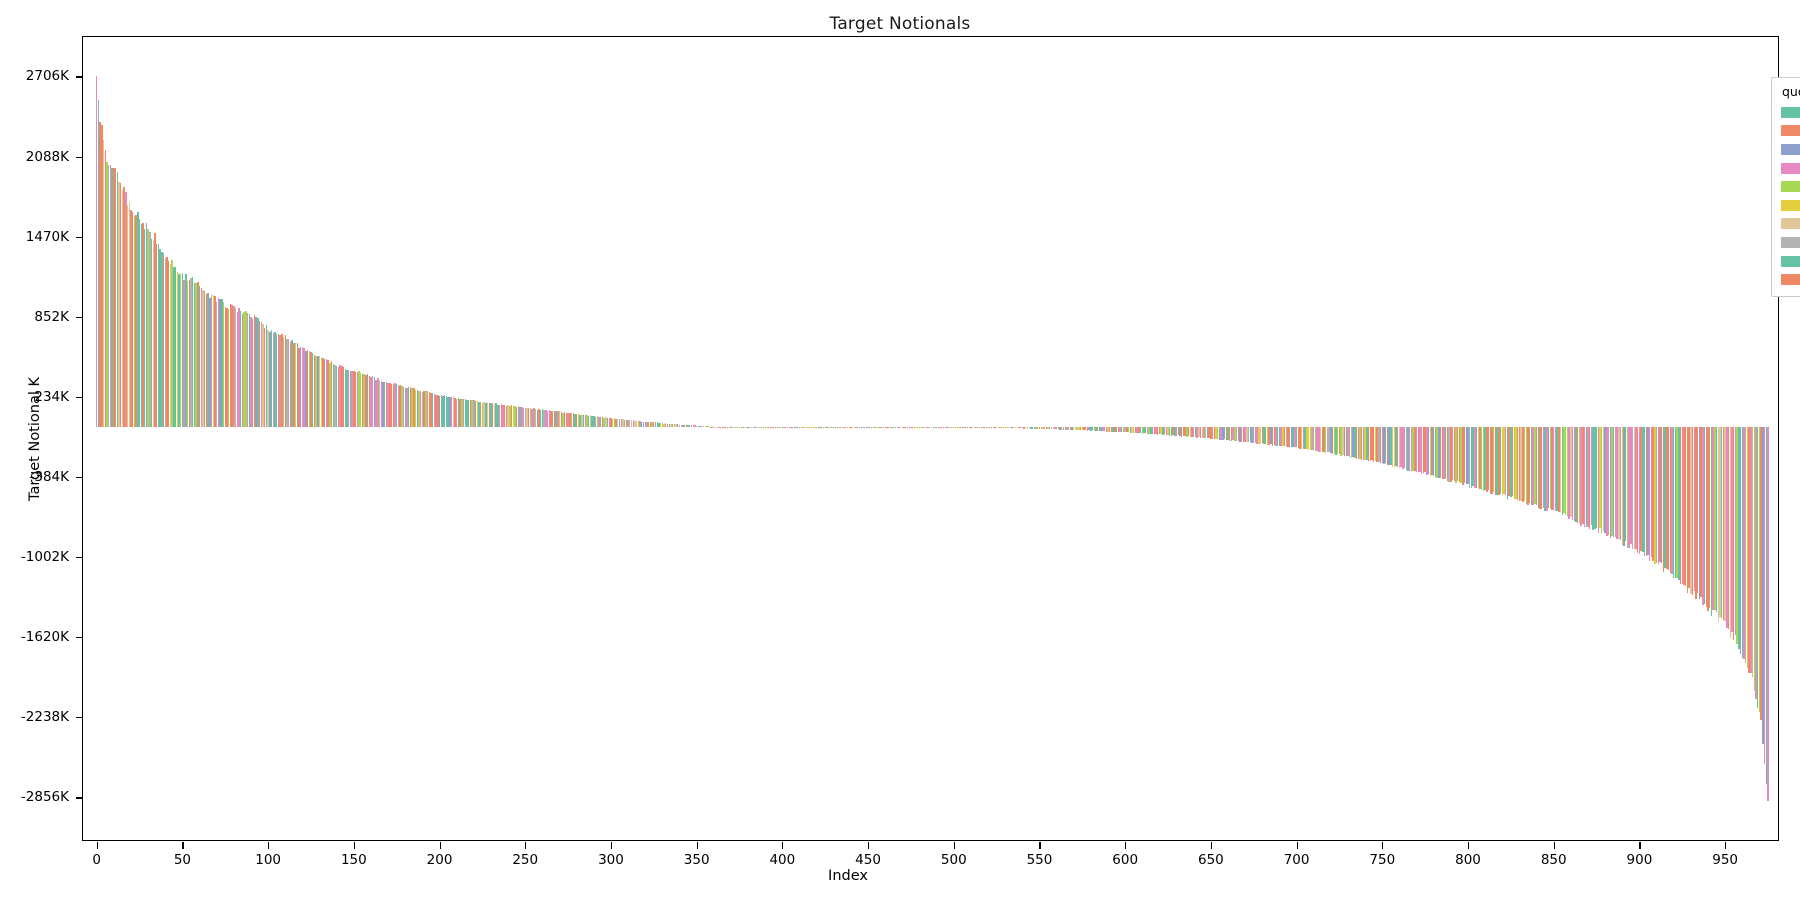  What do you see at coordinates (697, 845) in the screenshot?
I see `x-tick-mark` at bounding box center [697, 845].